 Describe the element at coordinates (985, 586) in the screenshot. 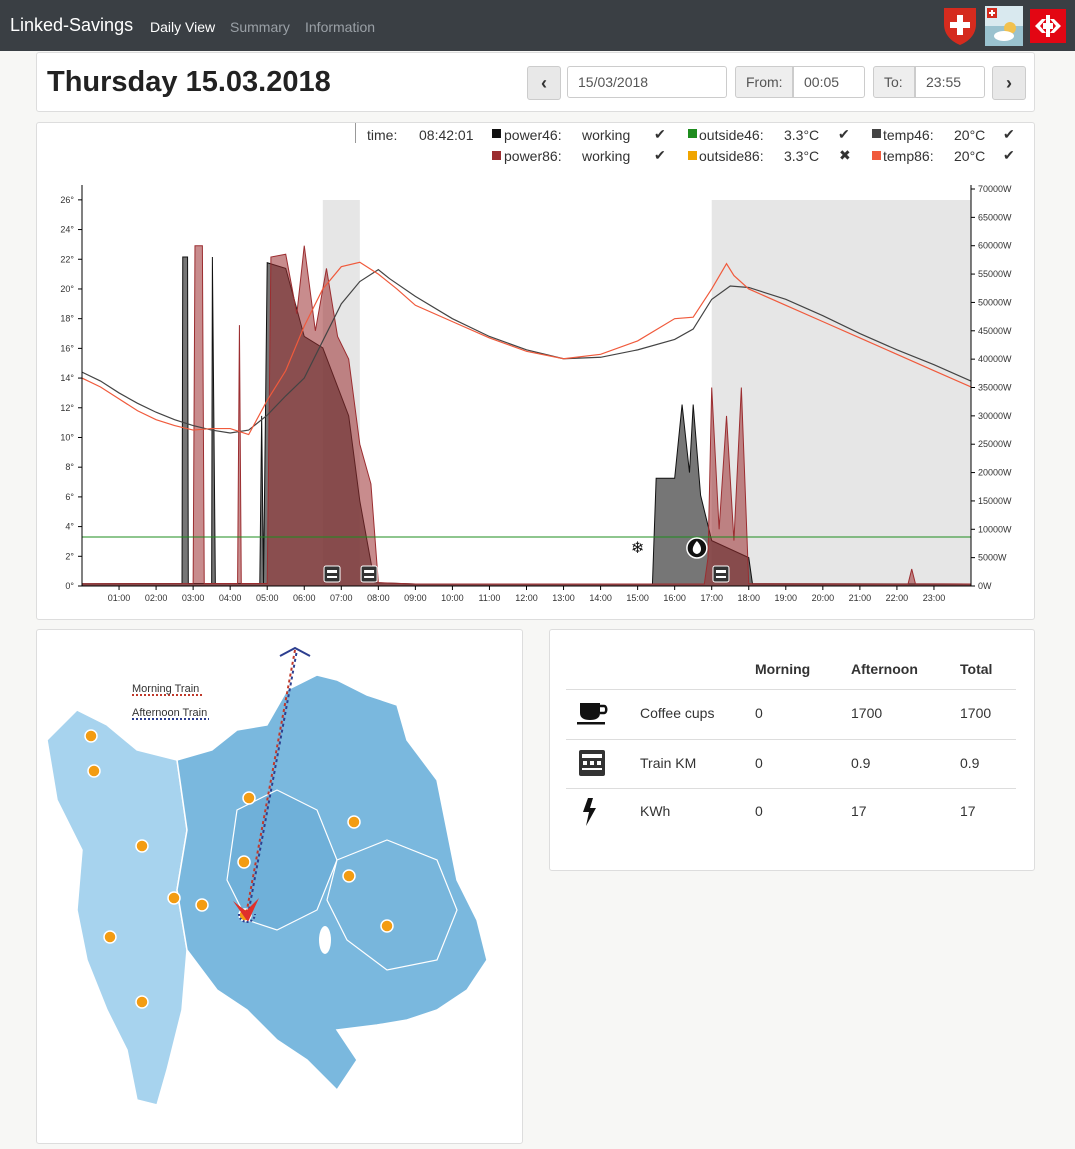

I see `y-right-tick-label: 0W` at that location.